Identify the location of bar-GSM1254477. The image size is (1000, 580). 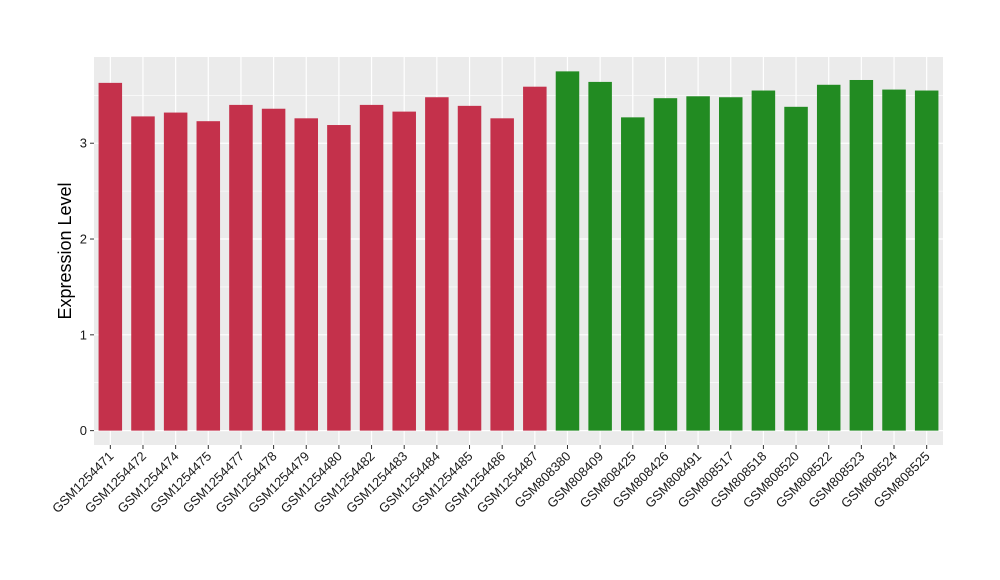
(241, 267).